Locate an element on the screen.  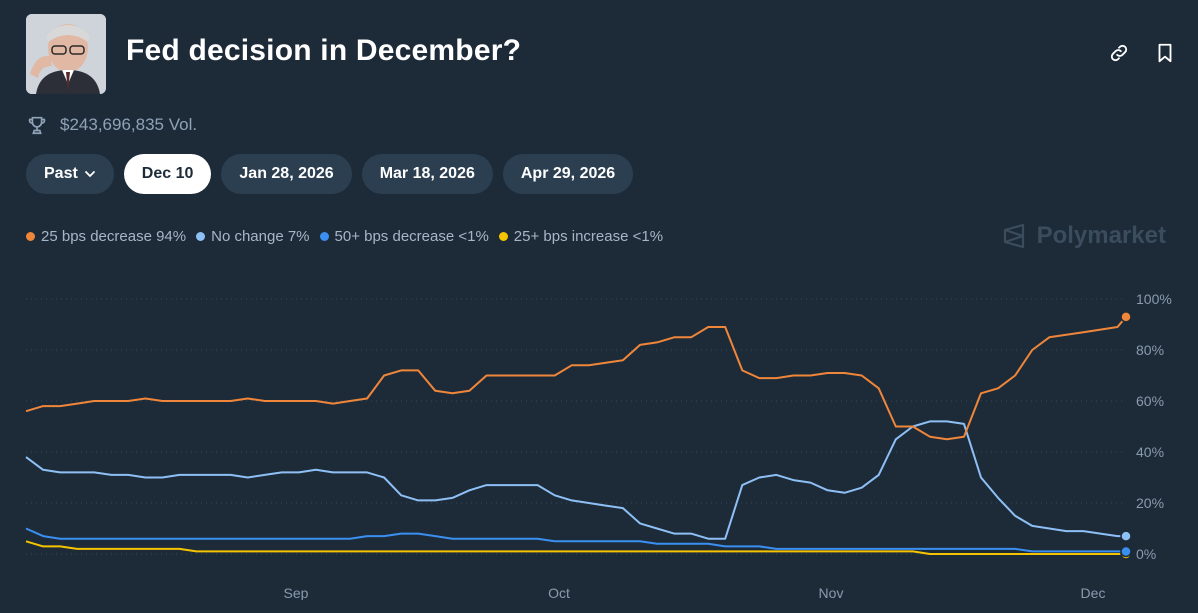
y-tick-label: 60% is located at coordinates (1150, 401).